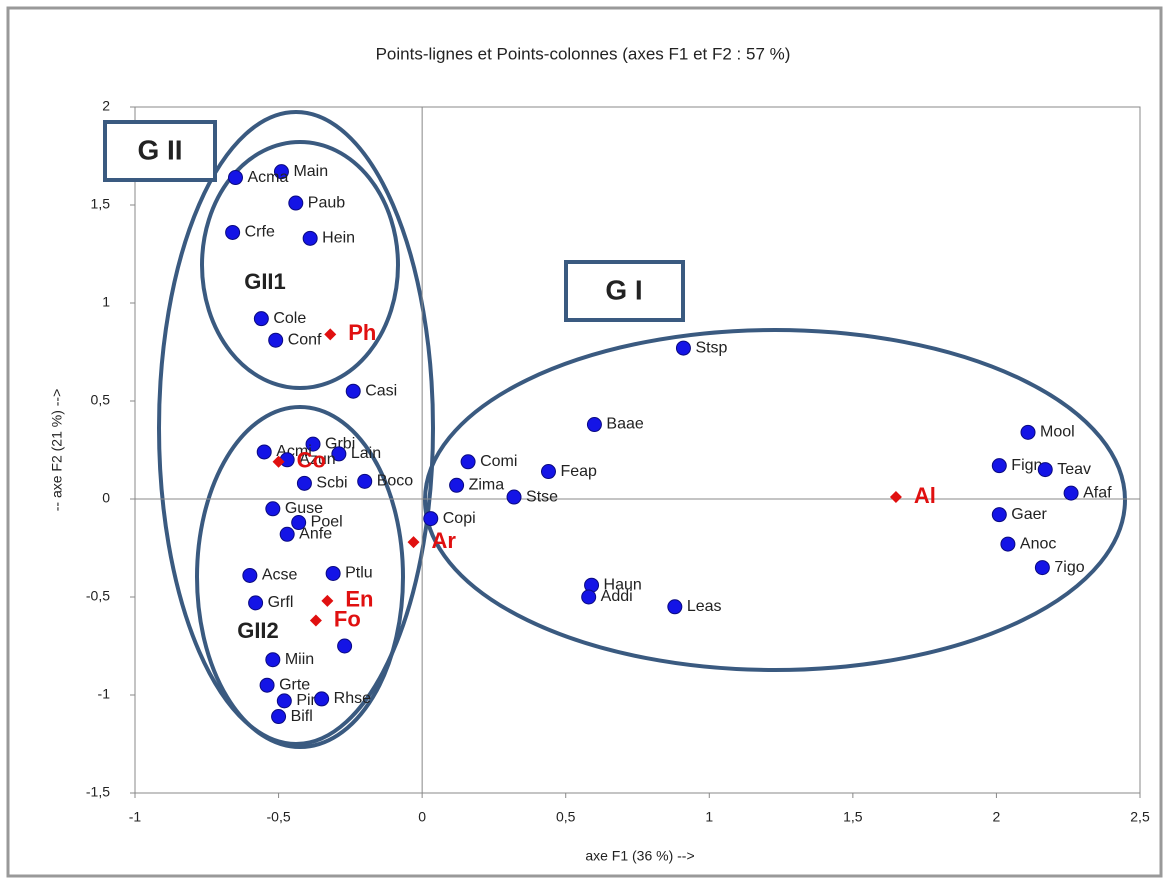  I want to click on point-label: 7igo, so click(1069, 567).